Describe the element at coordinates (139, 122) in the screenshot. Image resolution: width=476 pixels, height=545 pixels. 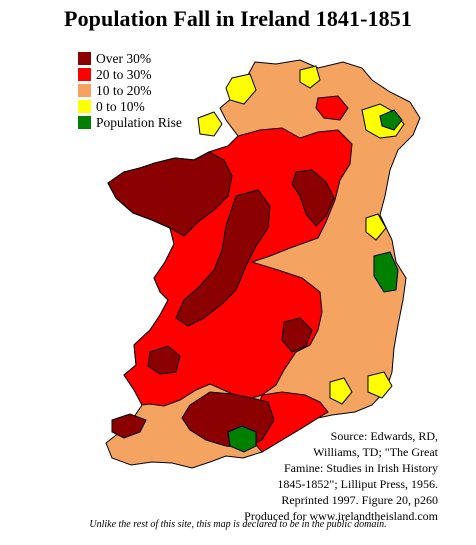
I see `legend-label-population-rise: Population Rise` at that location.